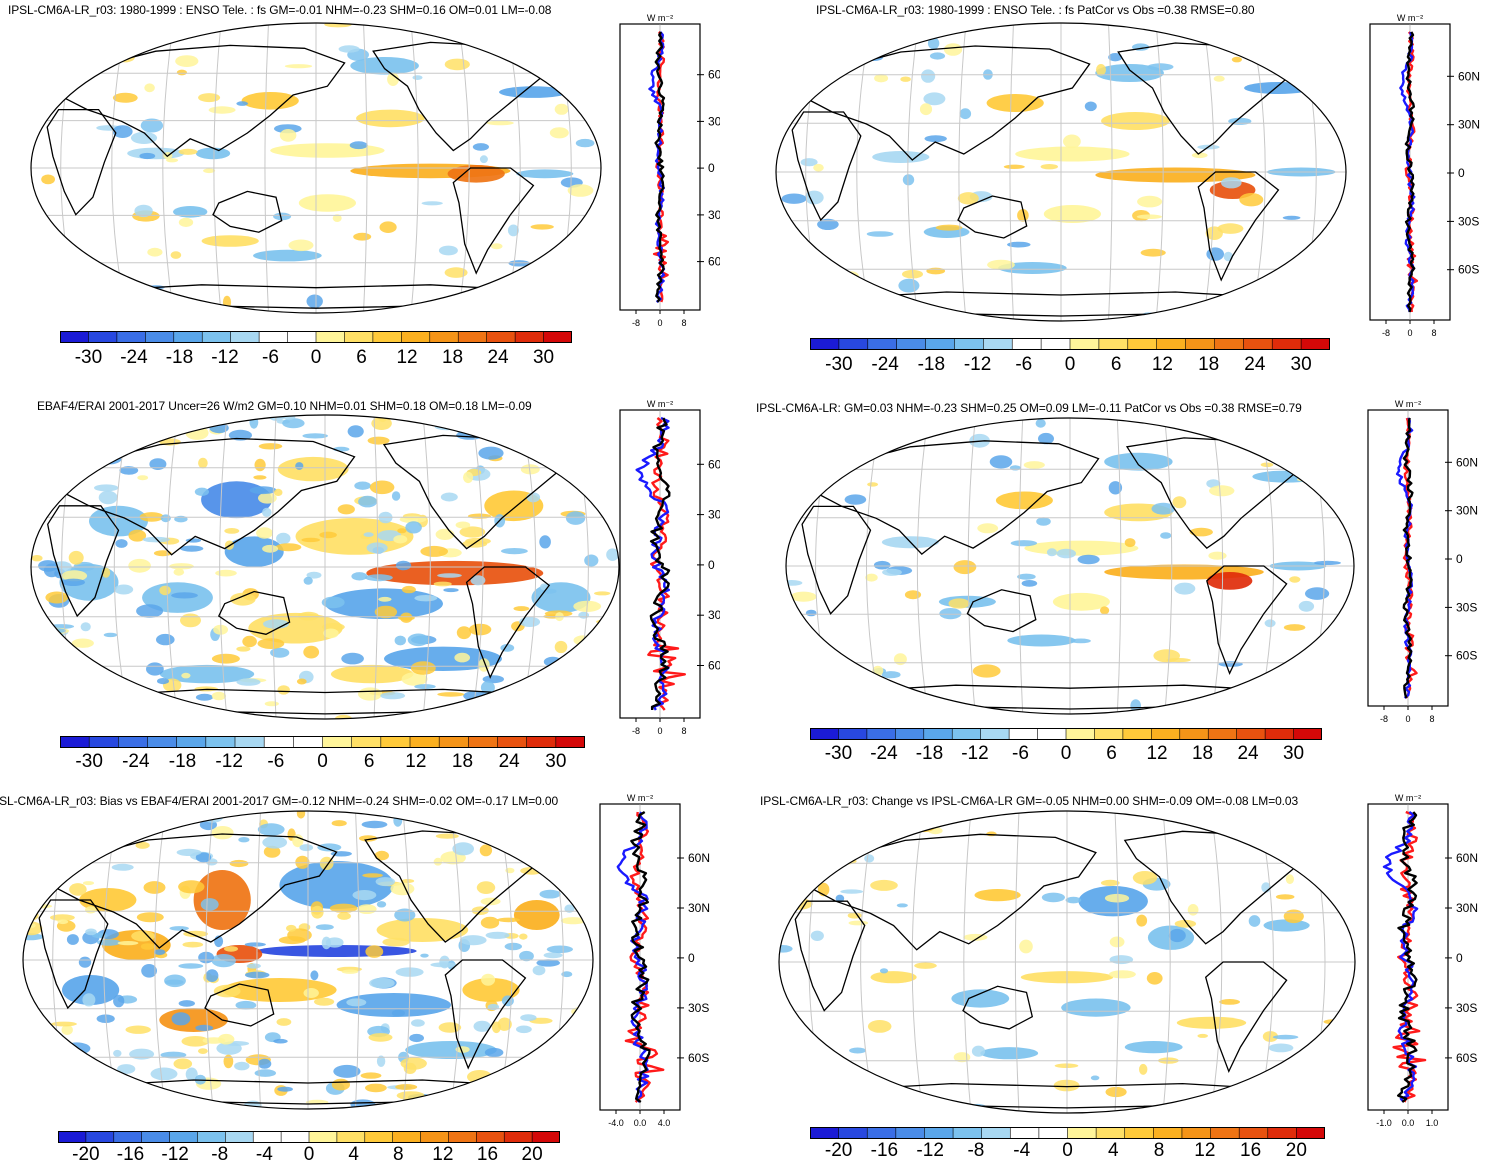  I want to click on profile-unit: W m⁻², so click(660, 404).